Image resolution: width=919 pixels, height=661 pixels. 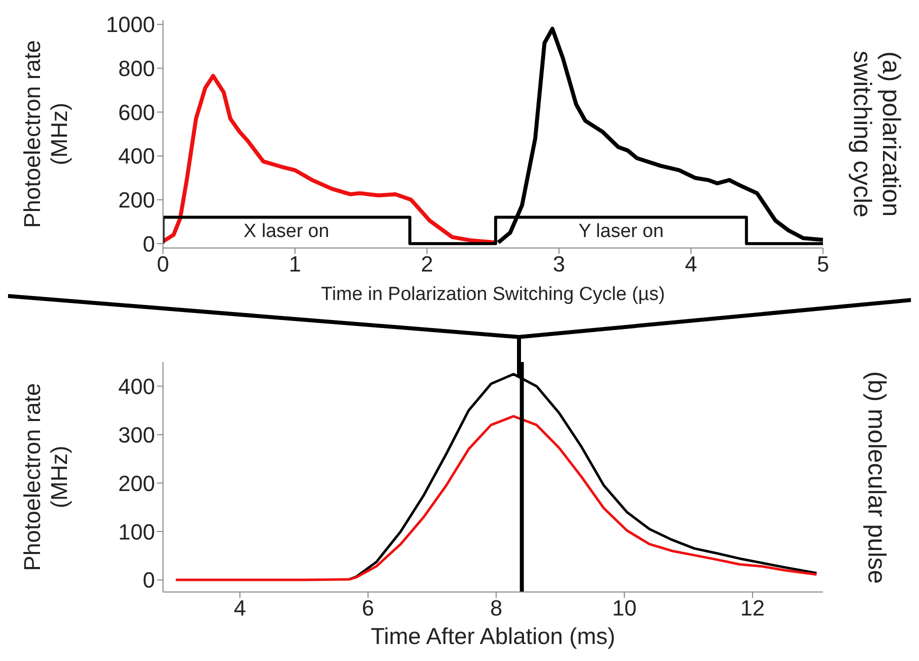 What do you see at coordinates (130, 25) in the screenshot?
I see `y-tick-label: 1000` at bounding box center [130, 25].